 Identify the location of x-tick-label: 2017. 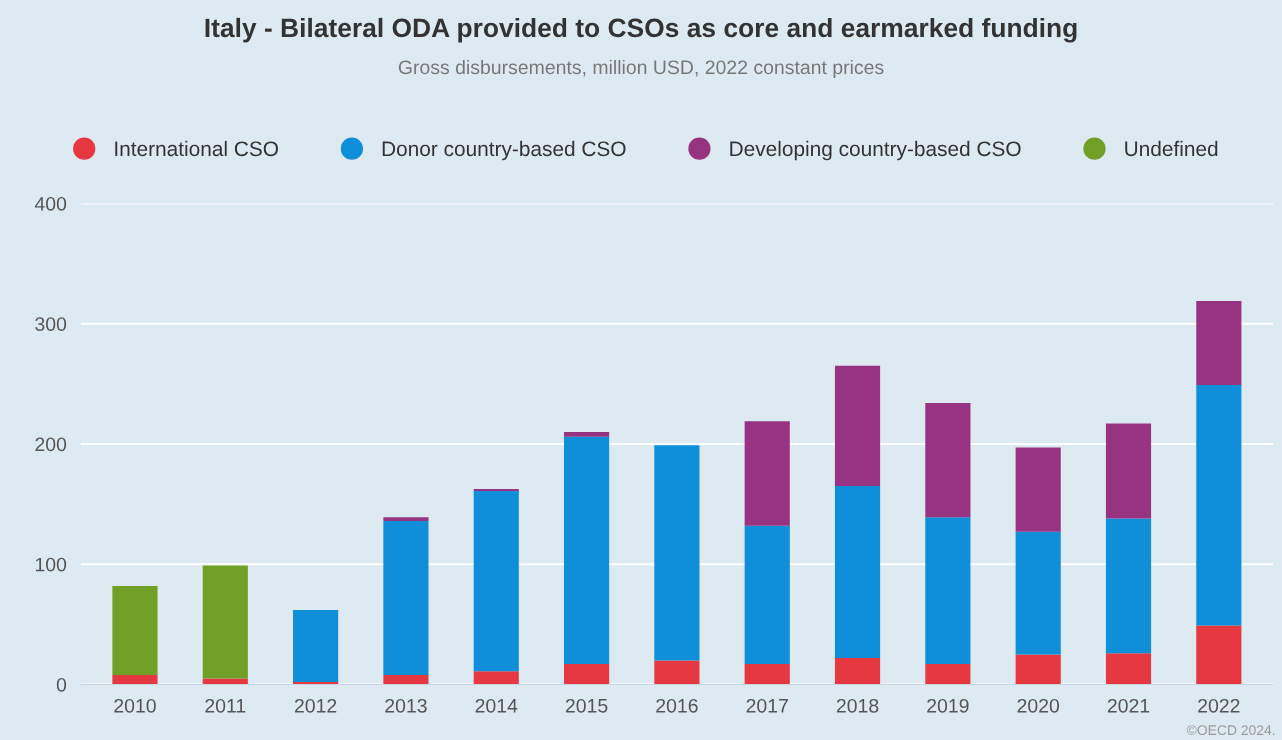
(767, 705).